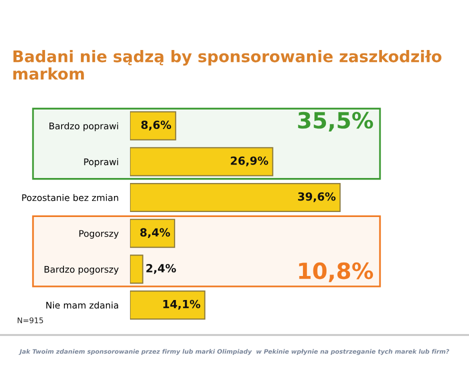  I want to click on data-label: 26,9%, so click(249, 161).